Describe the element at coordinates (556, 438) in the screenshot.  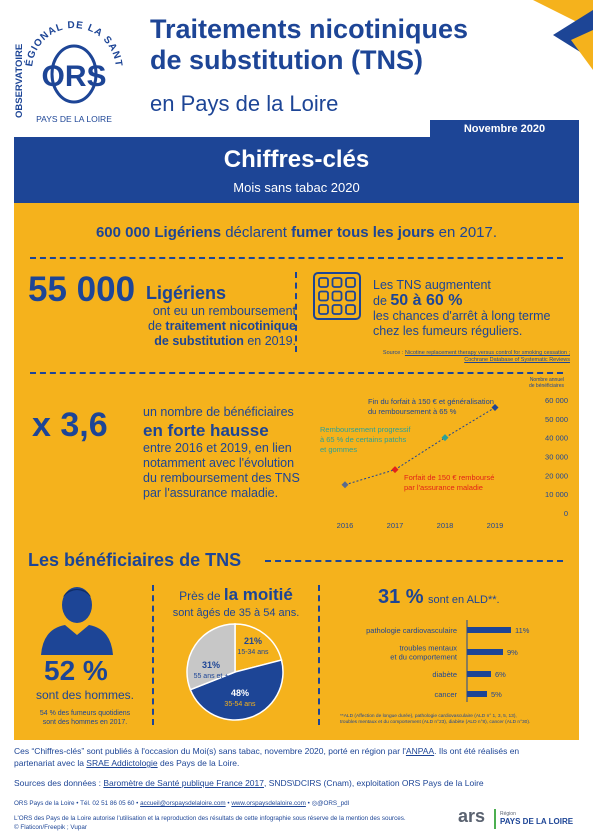
I see `y-tick-label: 40 000` at that location.